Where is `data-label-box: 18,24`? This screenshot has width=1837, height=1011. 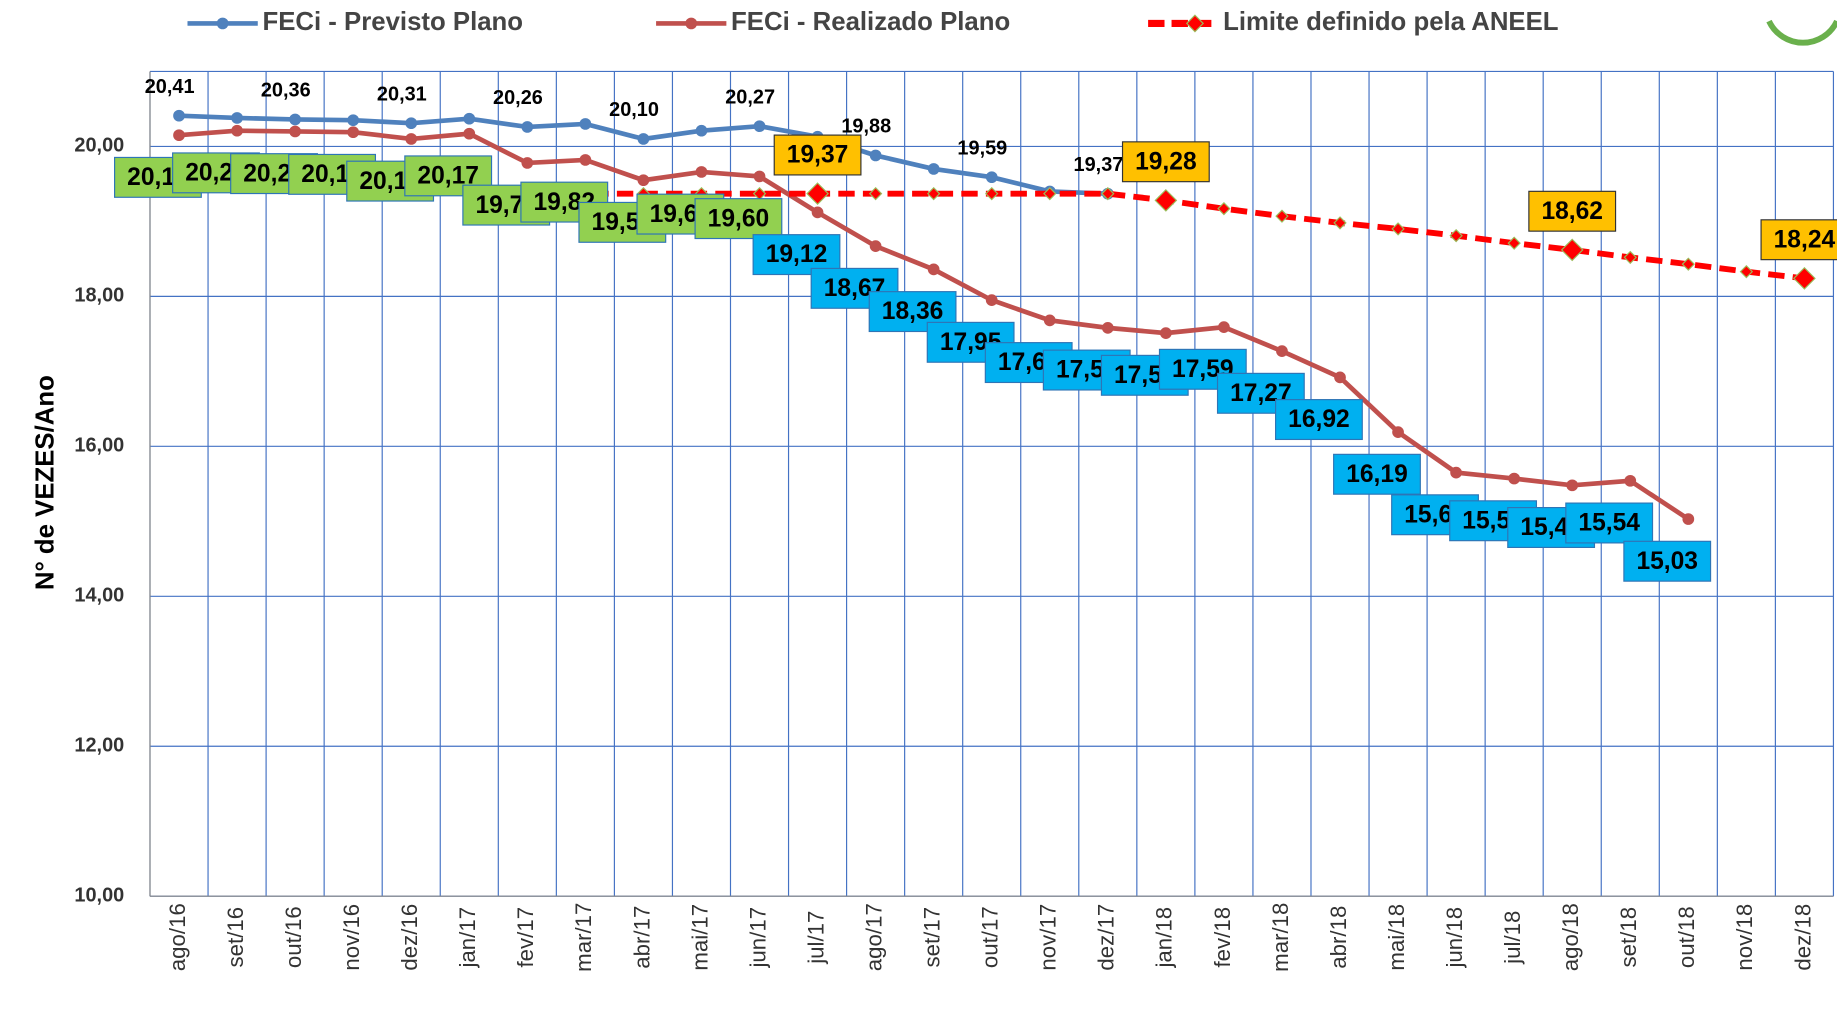 data-label-box: 18,24 is located at coordinates (1798, 240).